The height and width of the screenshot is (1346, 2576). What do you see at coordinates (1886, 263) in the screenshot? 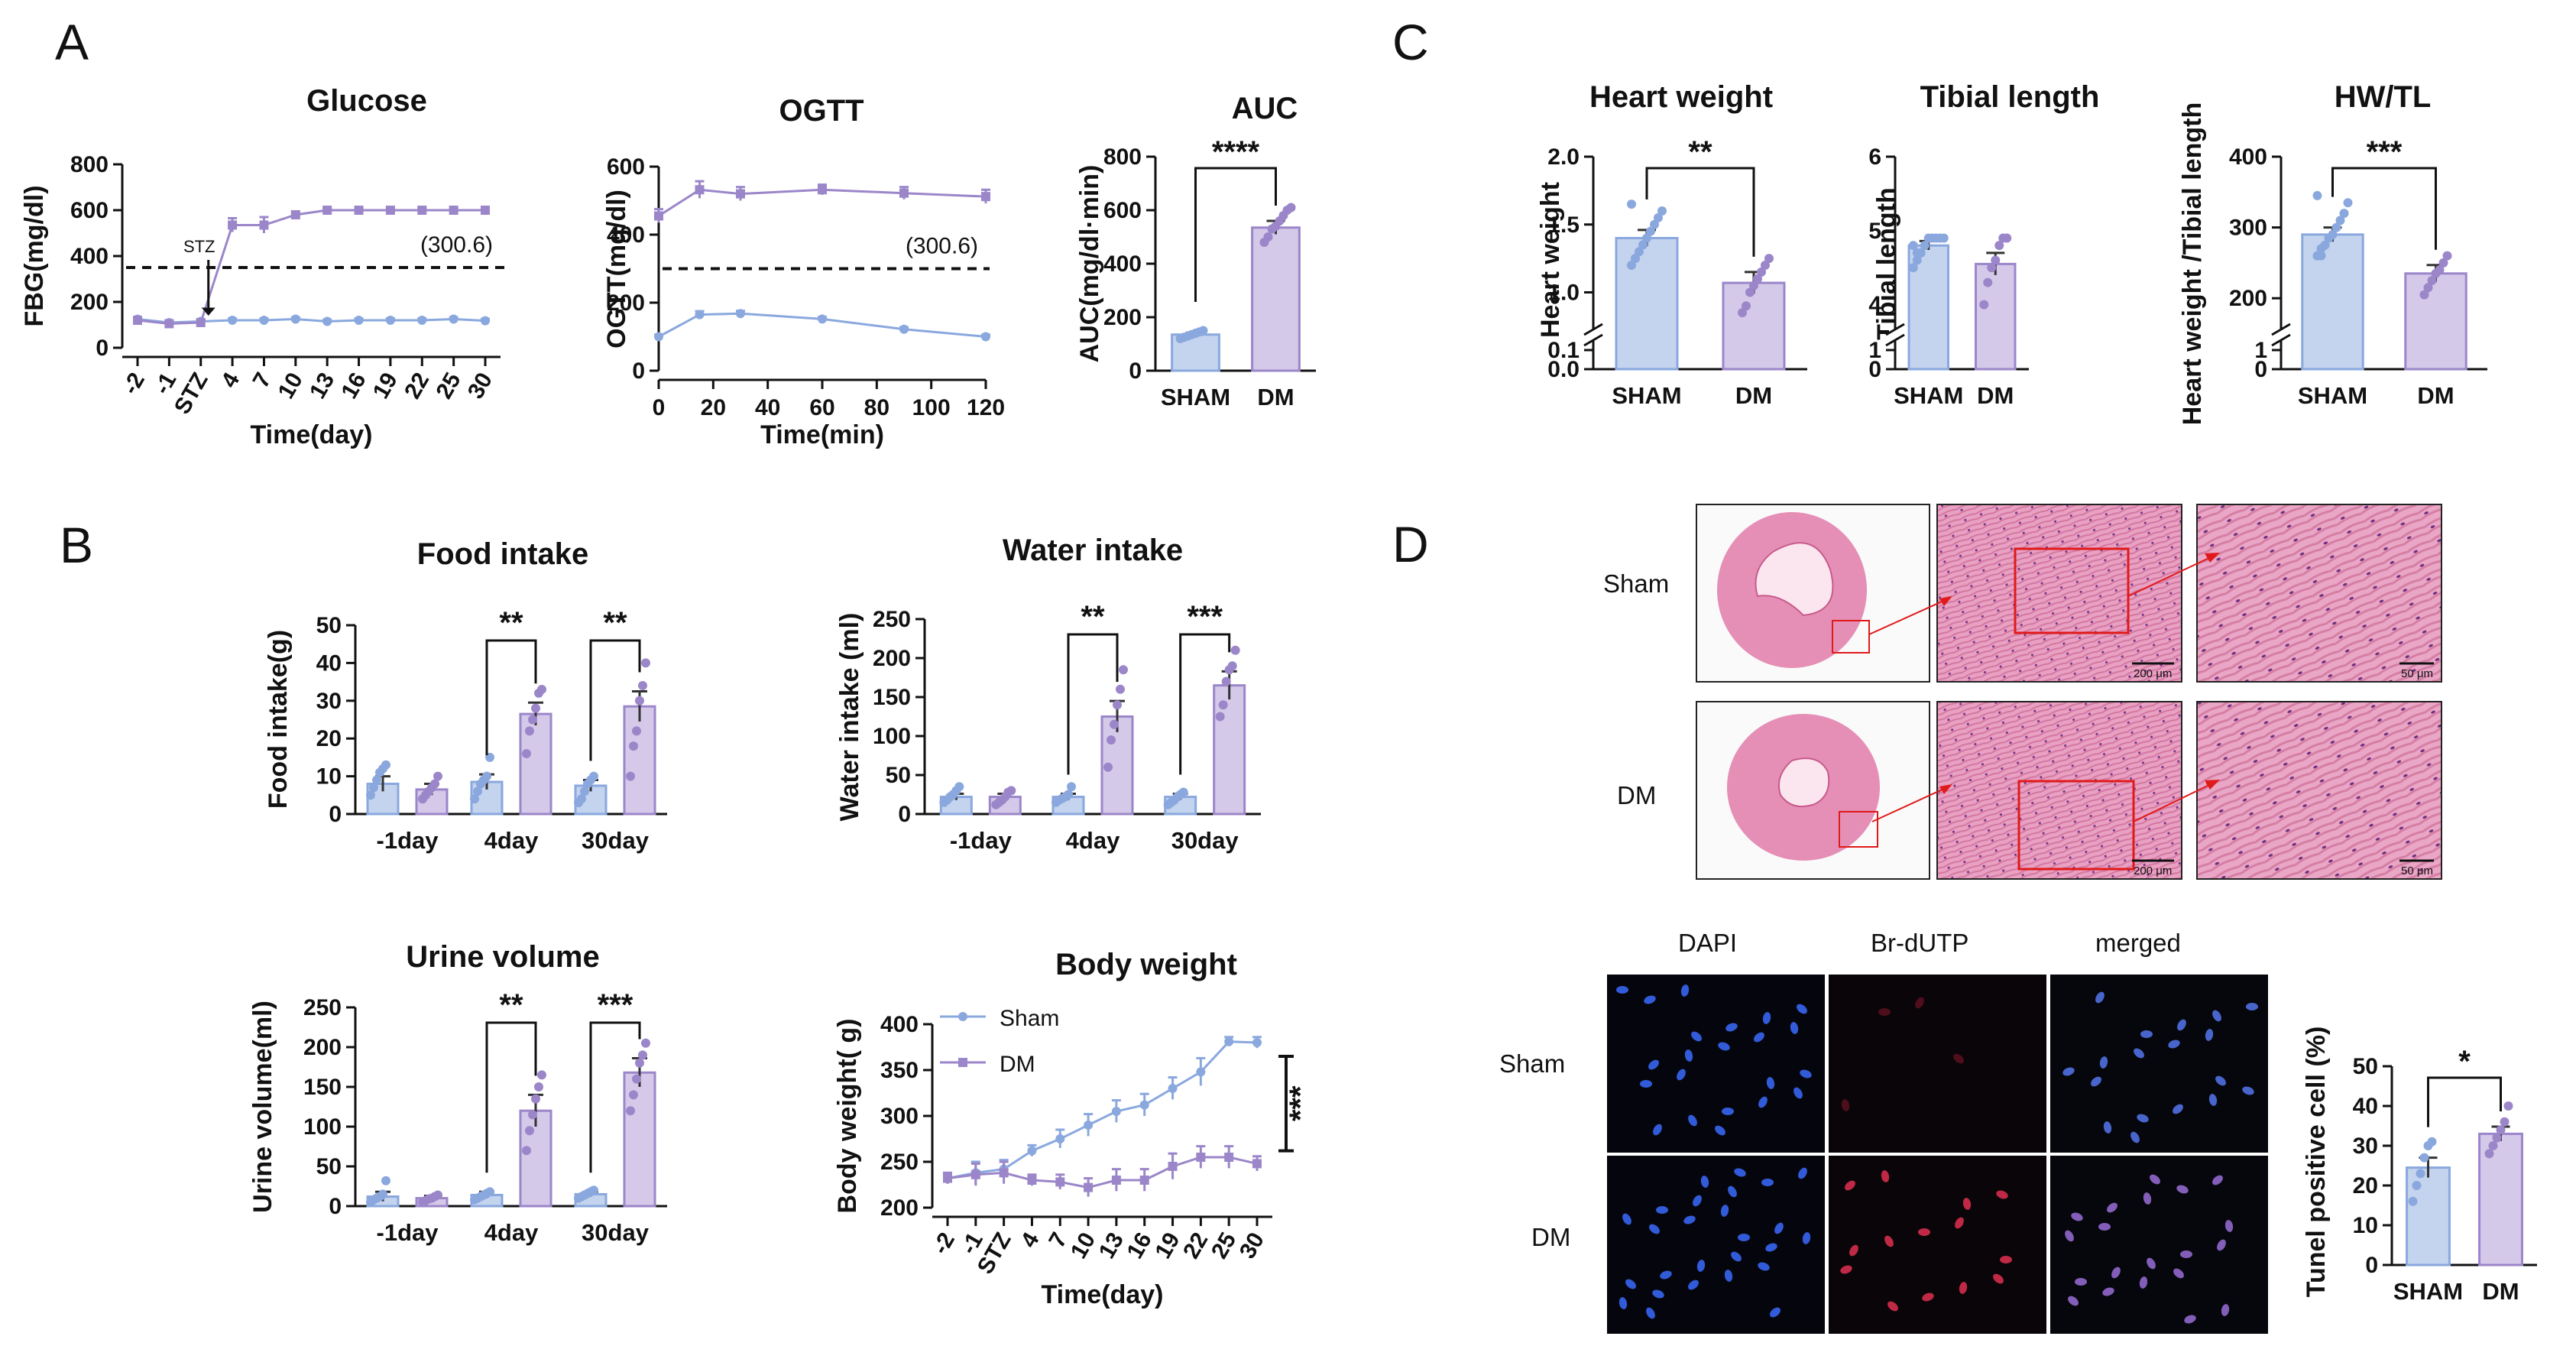
I see `tibial_length-ylabel: Tibial length` at bounding box center [1886, 263].